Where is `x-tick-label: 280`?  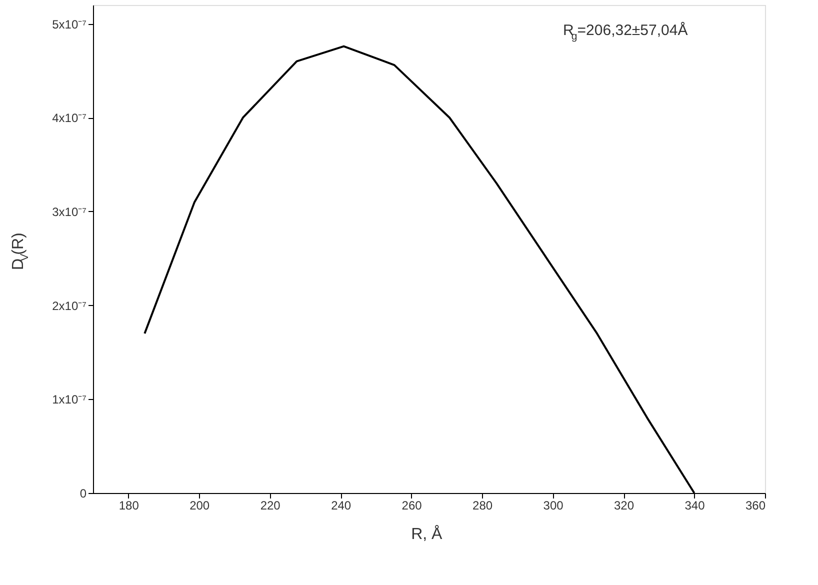
x-tick-label: 280 is located at coordinates (482, 505).